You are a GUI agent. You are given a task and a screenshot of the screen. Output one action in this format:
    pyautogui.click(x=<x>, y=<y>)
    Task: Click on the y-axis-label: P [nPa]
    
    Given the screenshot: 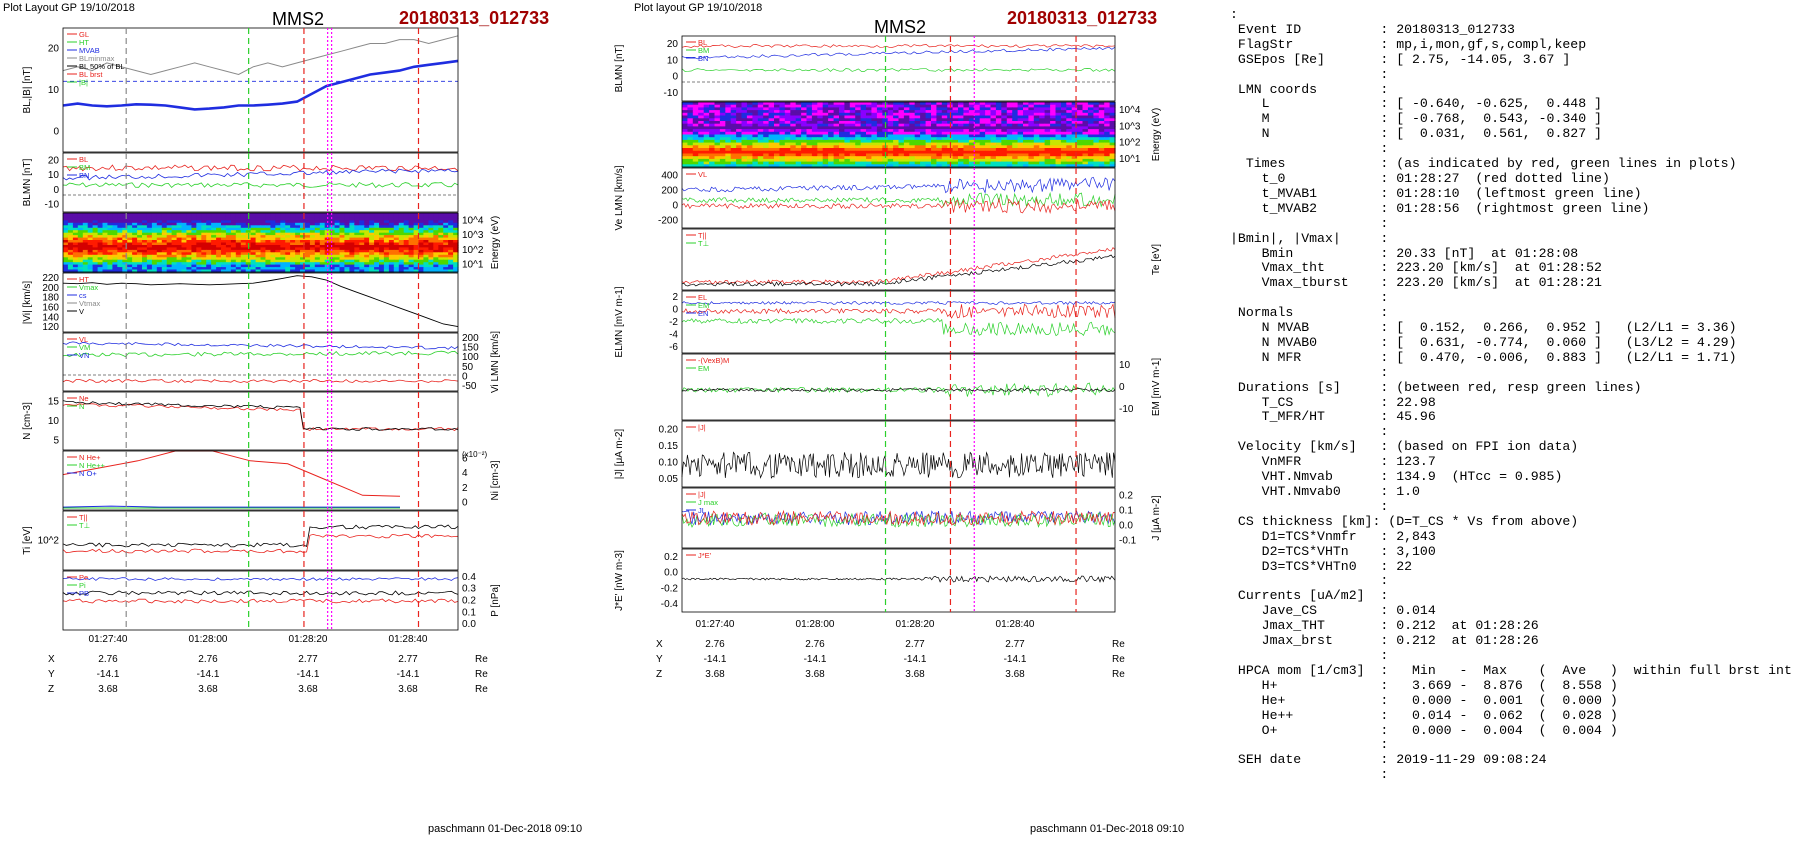 What is the action you would take?
    pyautogui.click(x=495, y=600)
    